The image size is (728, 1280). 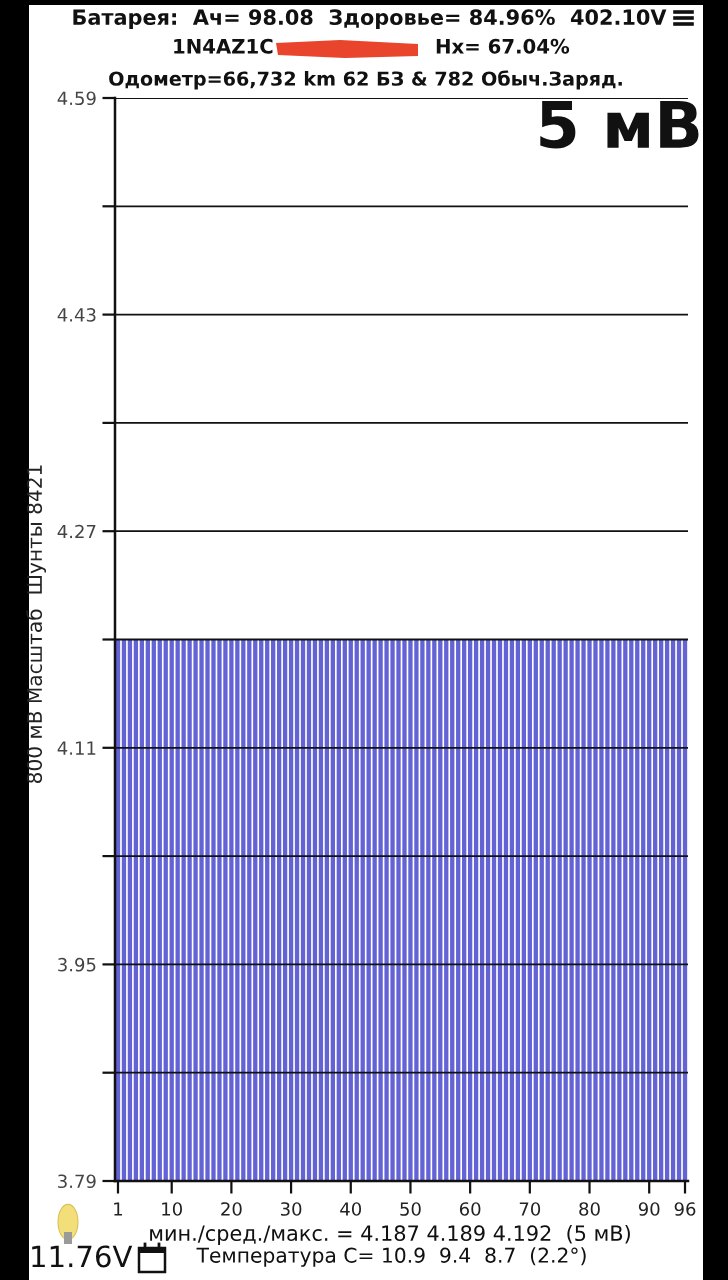 What do you see at coordinates (76, 98) in the screenshot?
I see `y-tick-label: 4.59` at bounding box center [76, 98].